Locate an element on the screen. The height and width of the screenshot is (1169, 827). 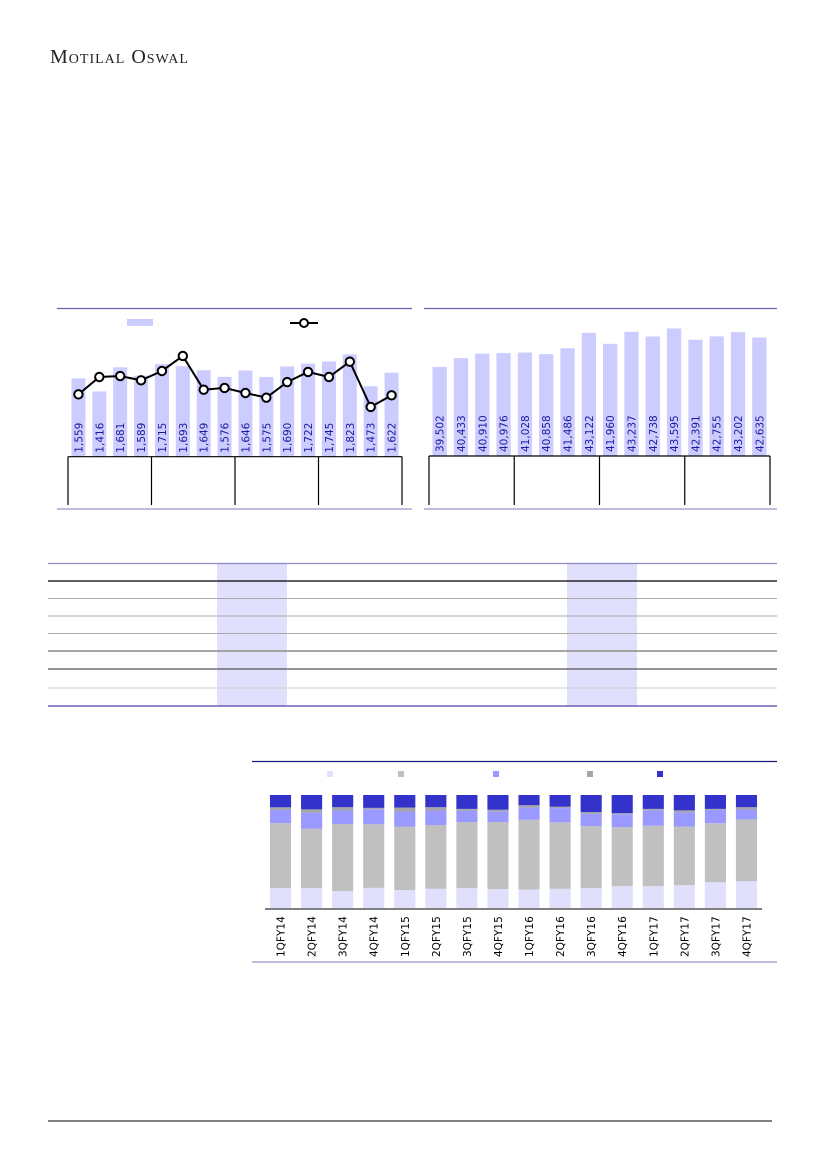
bar-data-label: 1,575 is located at coordinates (267, 438).